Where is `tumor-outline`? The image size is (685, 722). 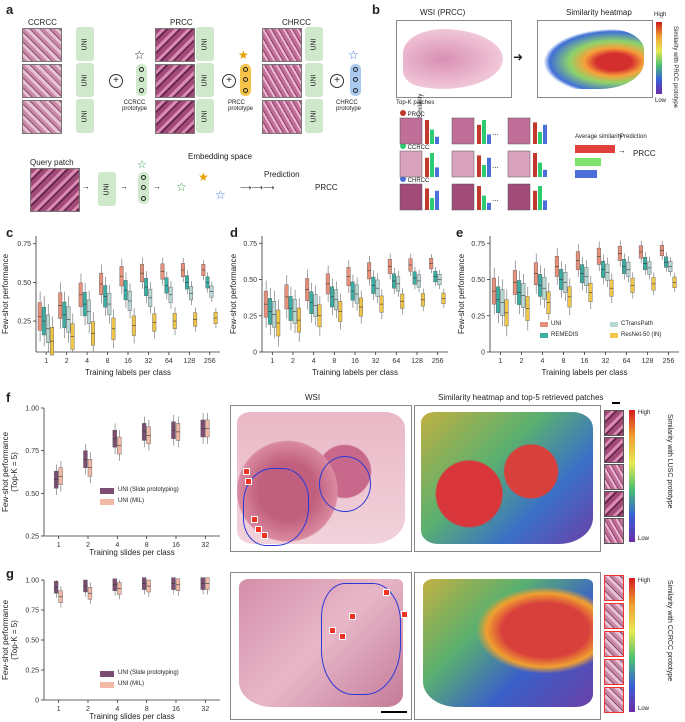
tumor-outline is located at coordinates (361, 639).